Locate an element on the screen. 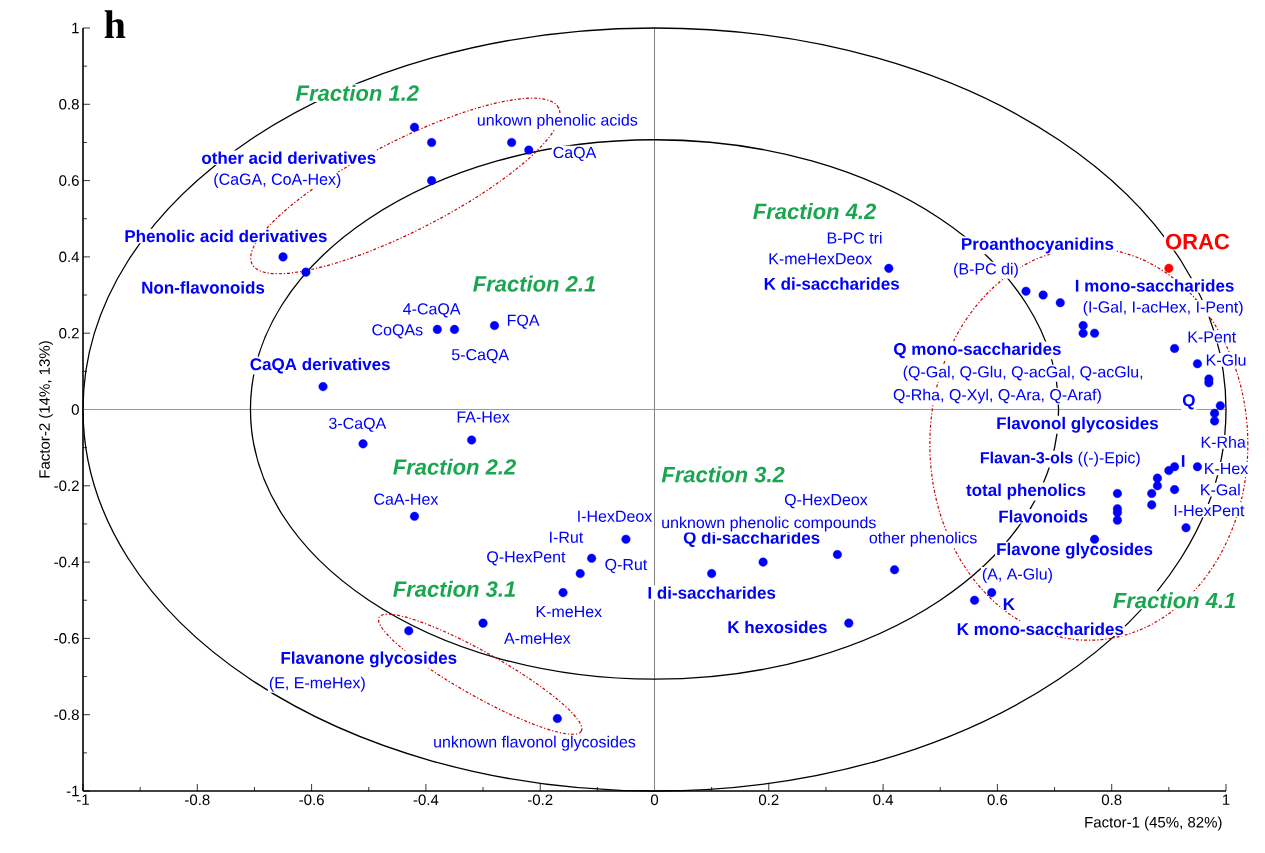 Image resolution: width=1265 pixels, height=853 pixels. annotation: FQA is located at coordinates (523, 321).